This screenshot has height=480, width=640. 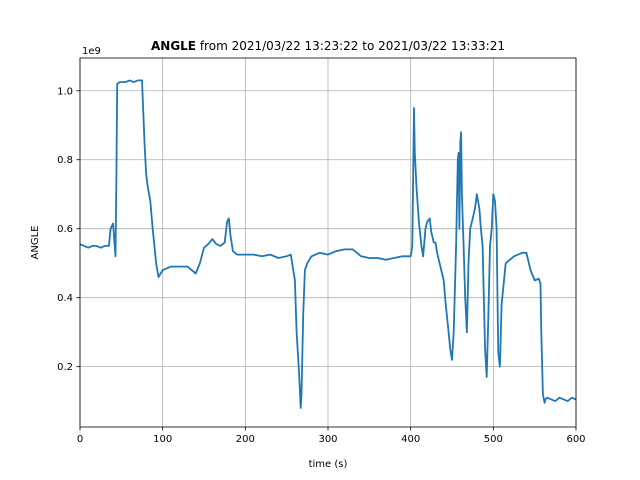 What do you see at coordinates (173, 46) in the screenshot?
I see `chart-title-bold: ANGLE` at bounding box center [173, 46].